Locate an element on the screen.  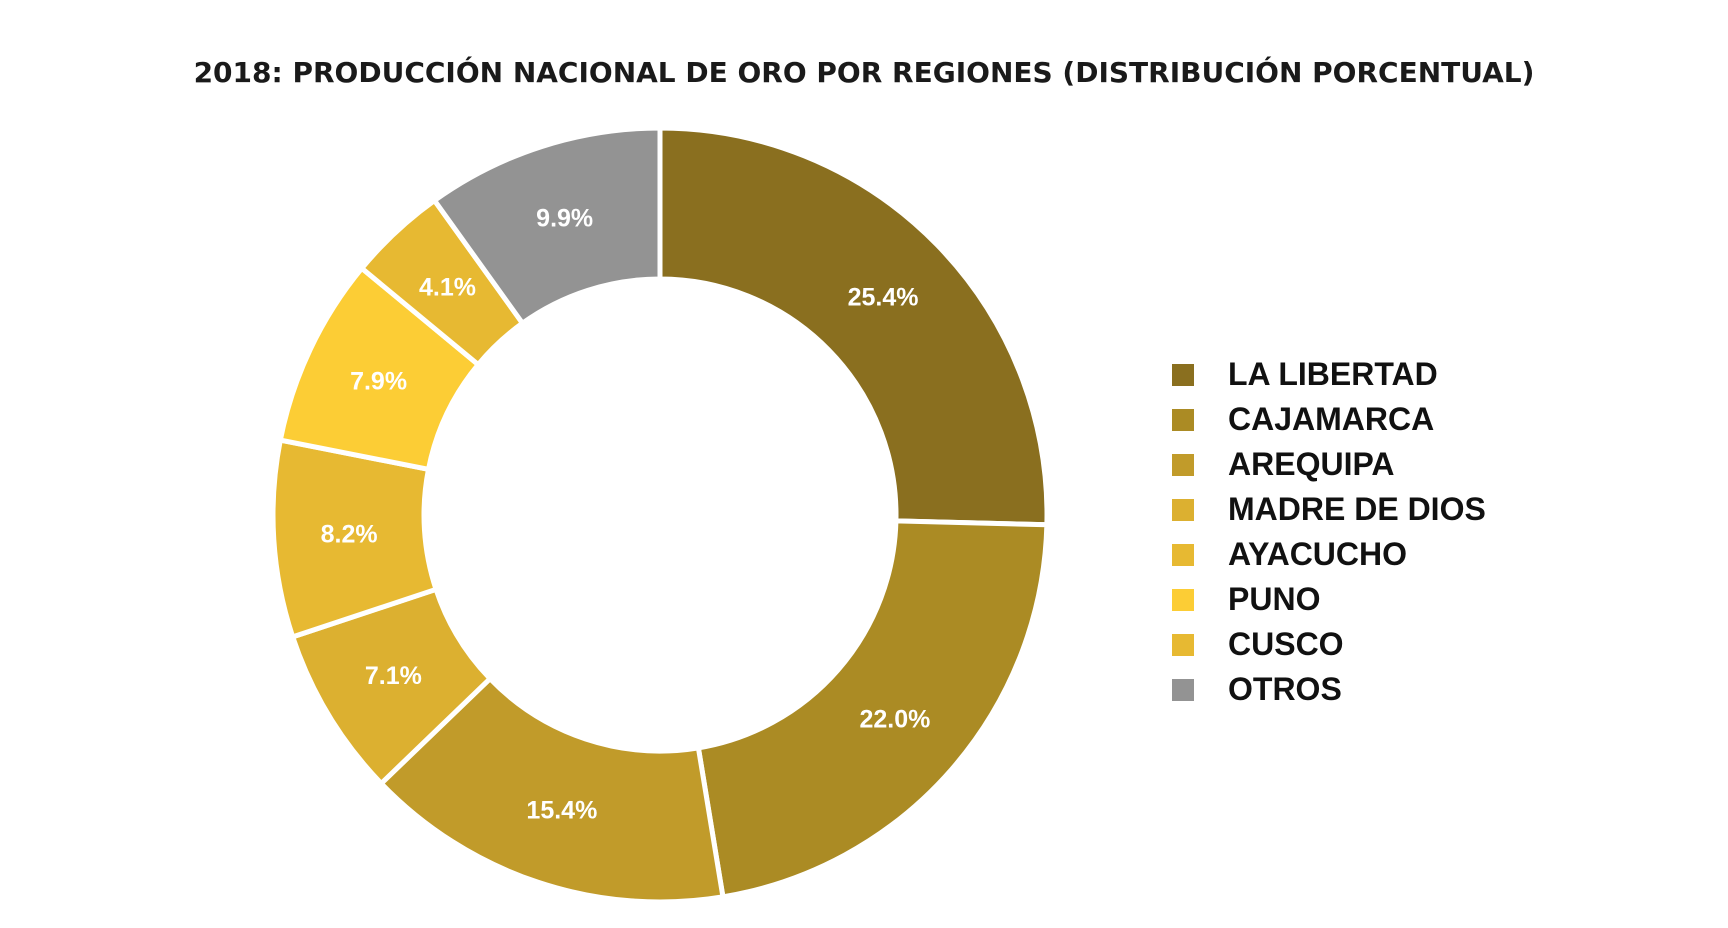
legend-item-otros: OTROS is located at coordinates (1329, 689).